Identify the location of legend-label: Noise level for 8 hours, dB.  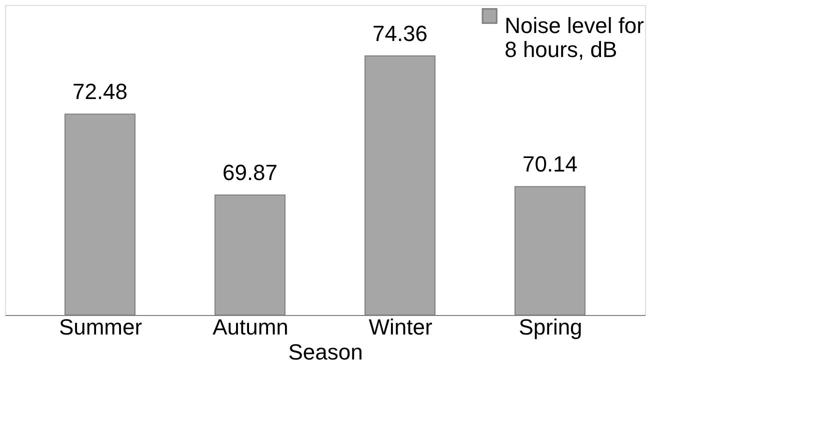
(574, 37).